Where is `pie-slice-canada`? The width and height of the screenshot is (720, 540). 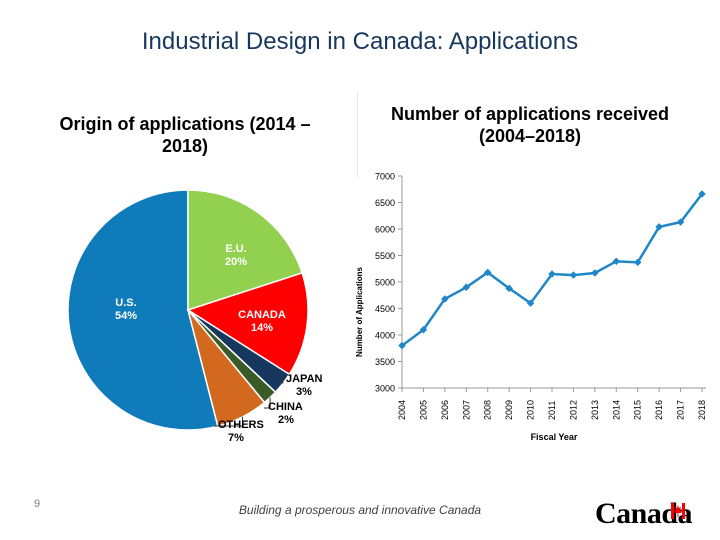
pie-slice-canada is located at coordinates (247, 323).